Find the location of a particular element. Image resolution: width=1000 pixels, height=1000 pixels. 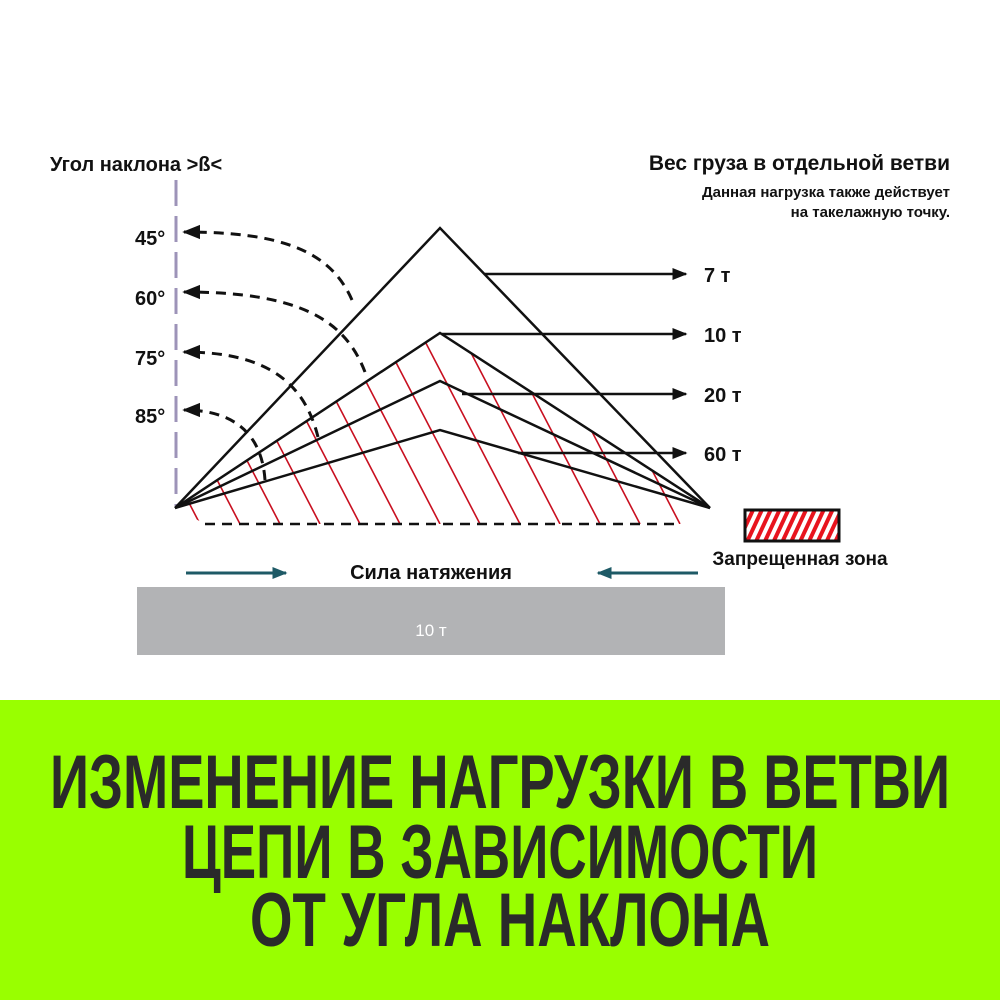

banner-title-line2: ЦЕПИ В ЗАВИСИМОСТИ is located at coordinates (500, 852).